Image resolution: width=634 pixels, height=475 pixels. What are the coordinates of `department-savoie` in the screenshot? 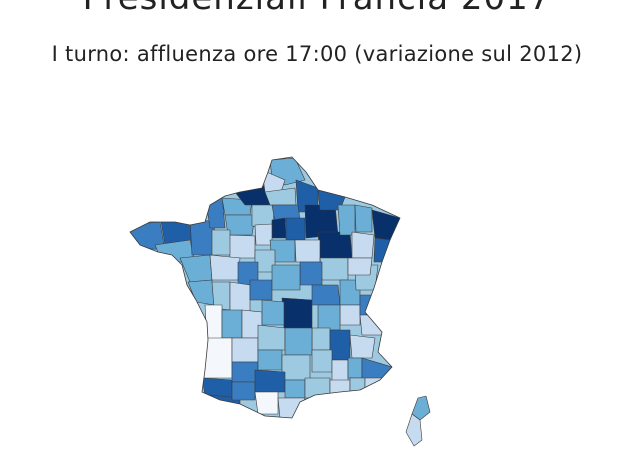 It's located at (371, 325).